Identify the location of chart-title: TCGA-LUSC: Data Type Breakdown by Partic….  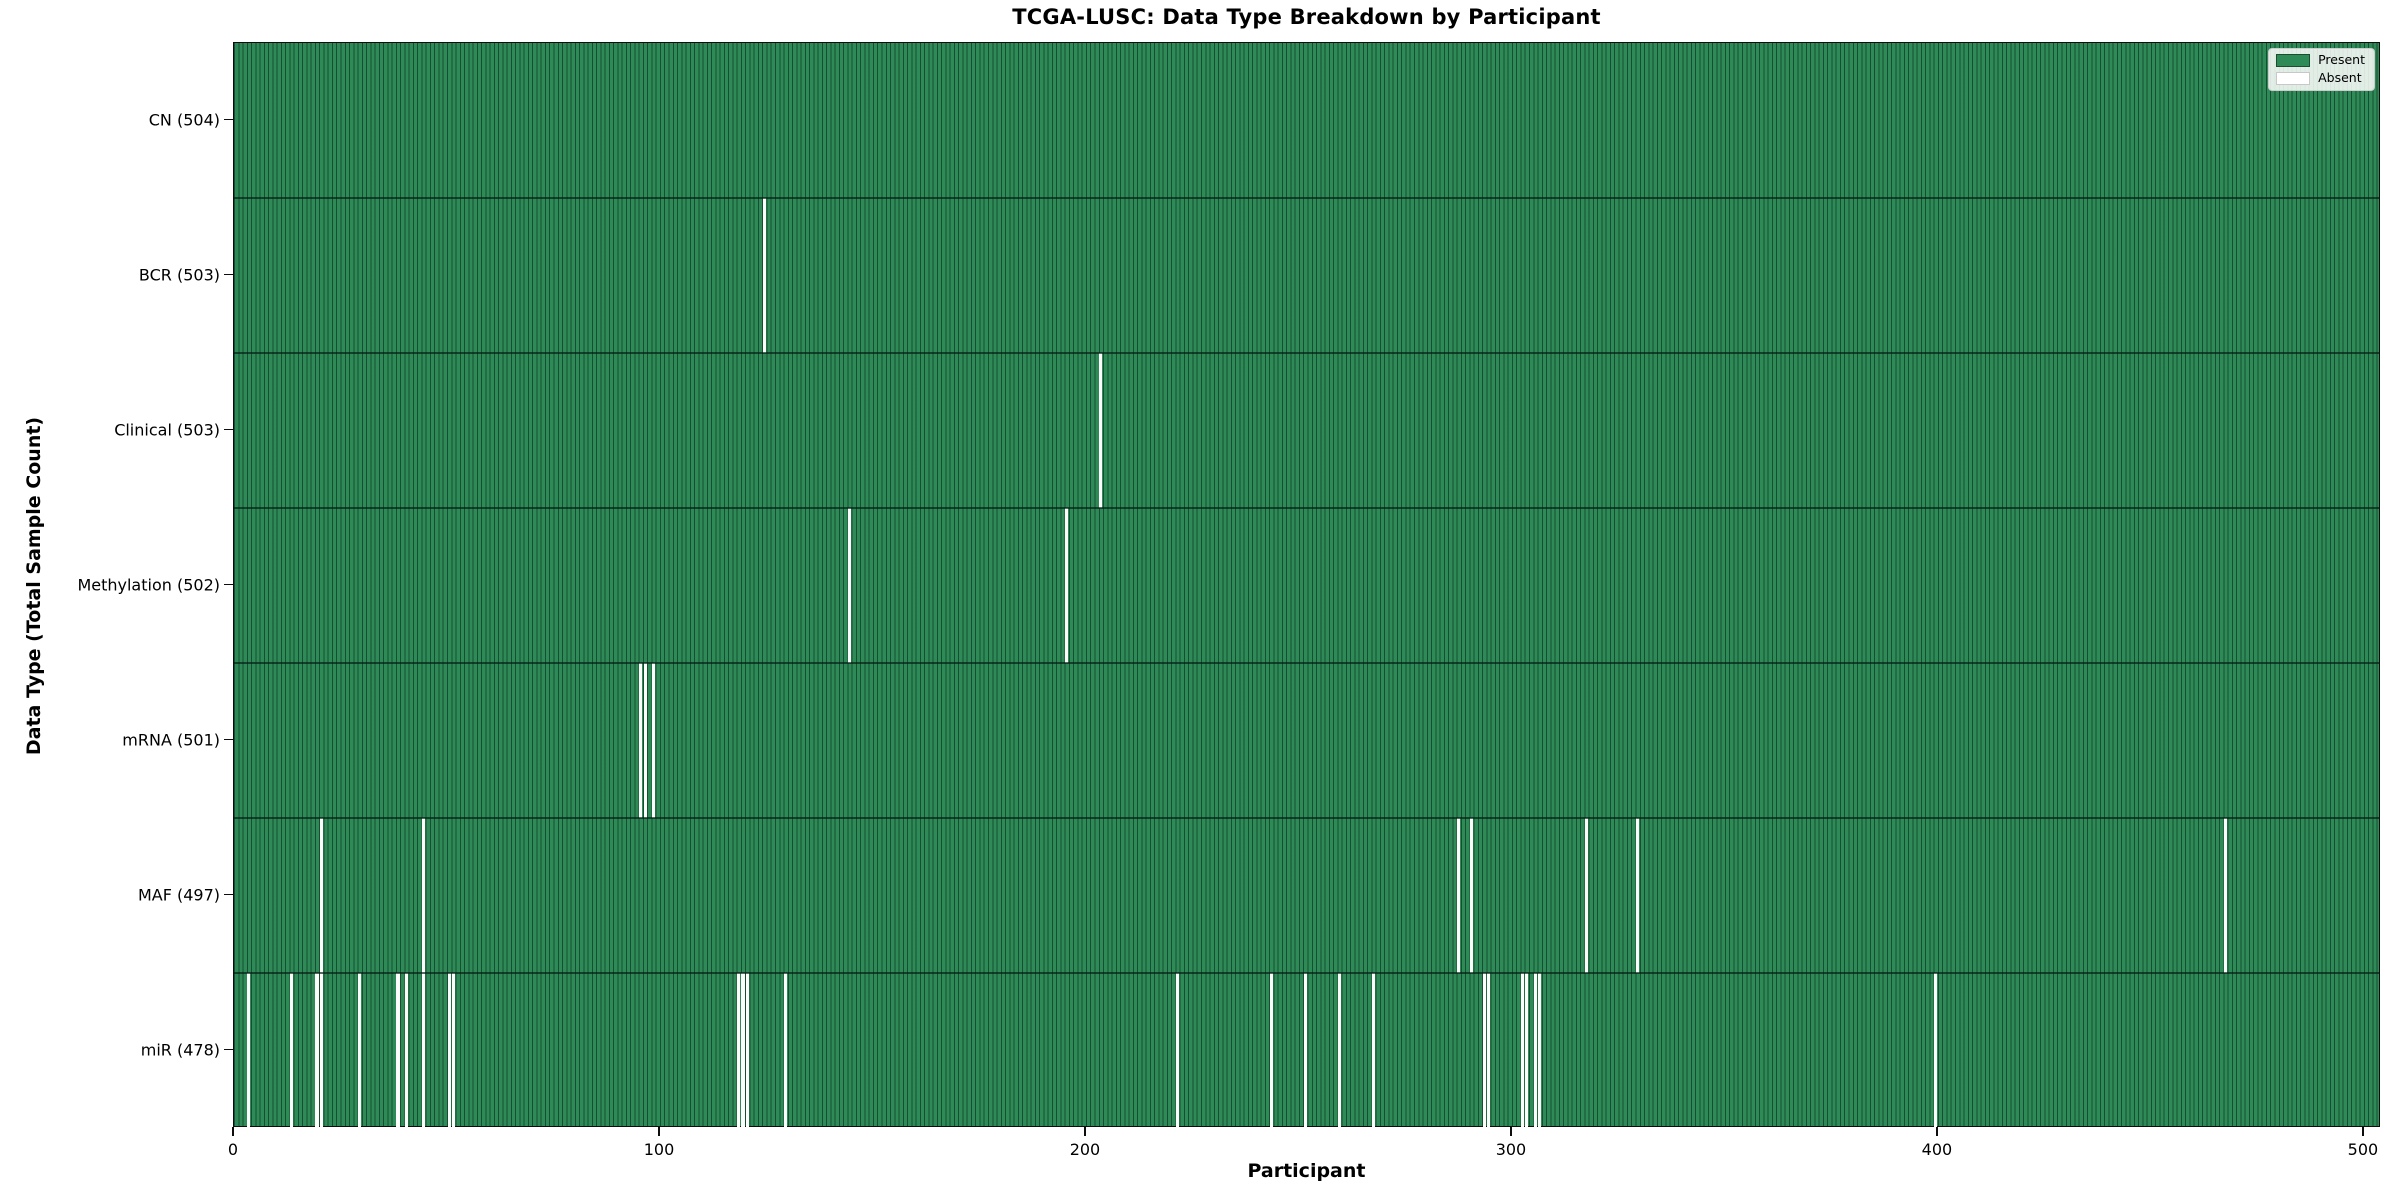
(1306, 17).